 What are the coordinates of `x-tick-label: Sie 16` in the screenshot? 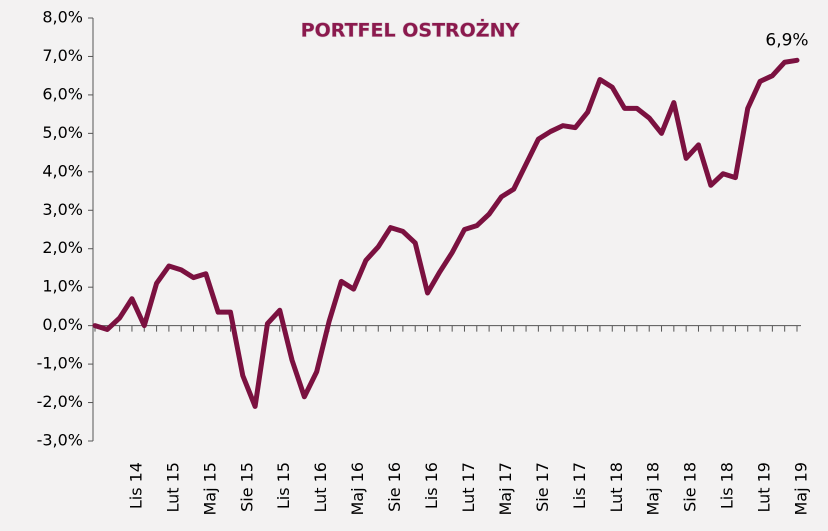 It's located at (394, 487).